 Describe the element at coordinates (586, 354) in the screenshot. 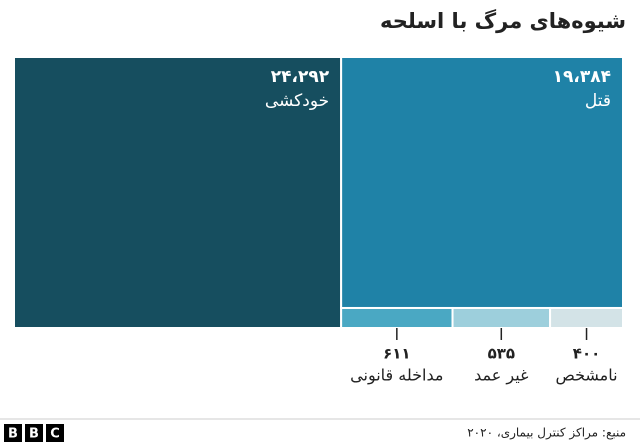

I see `value-label: ۴۰۰` at that location.